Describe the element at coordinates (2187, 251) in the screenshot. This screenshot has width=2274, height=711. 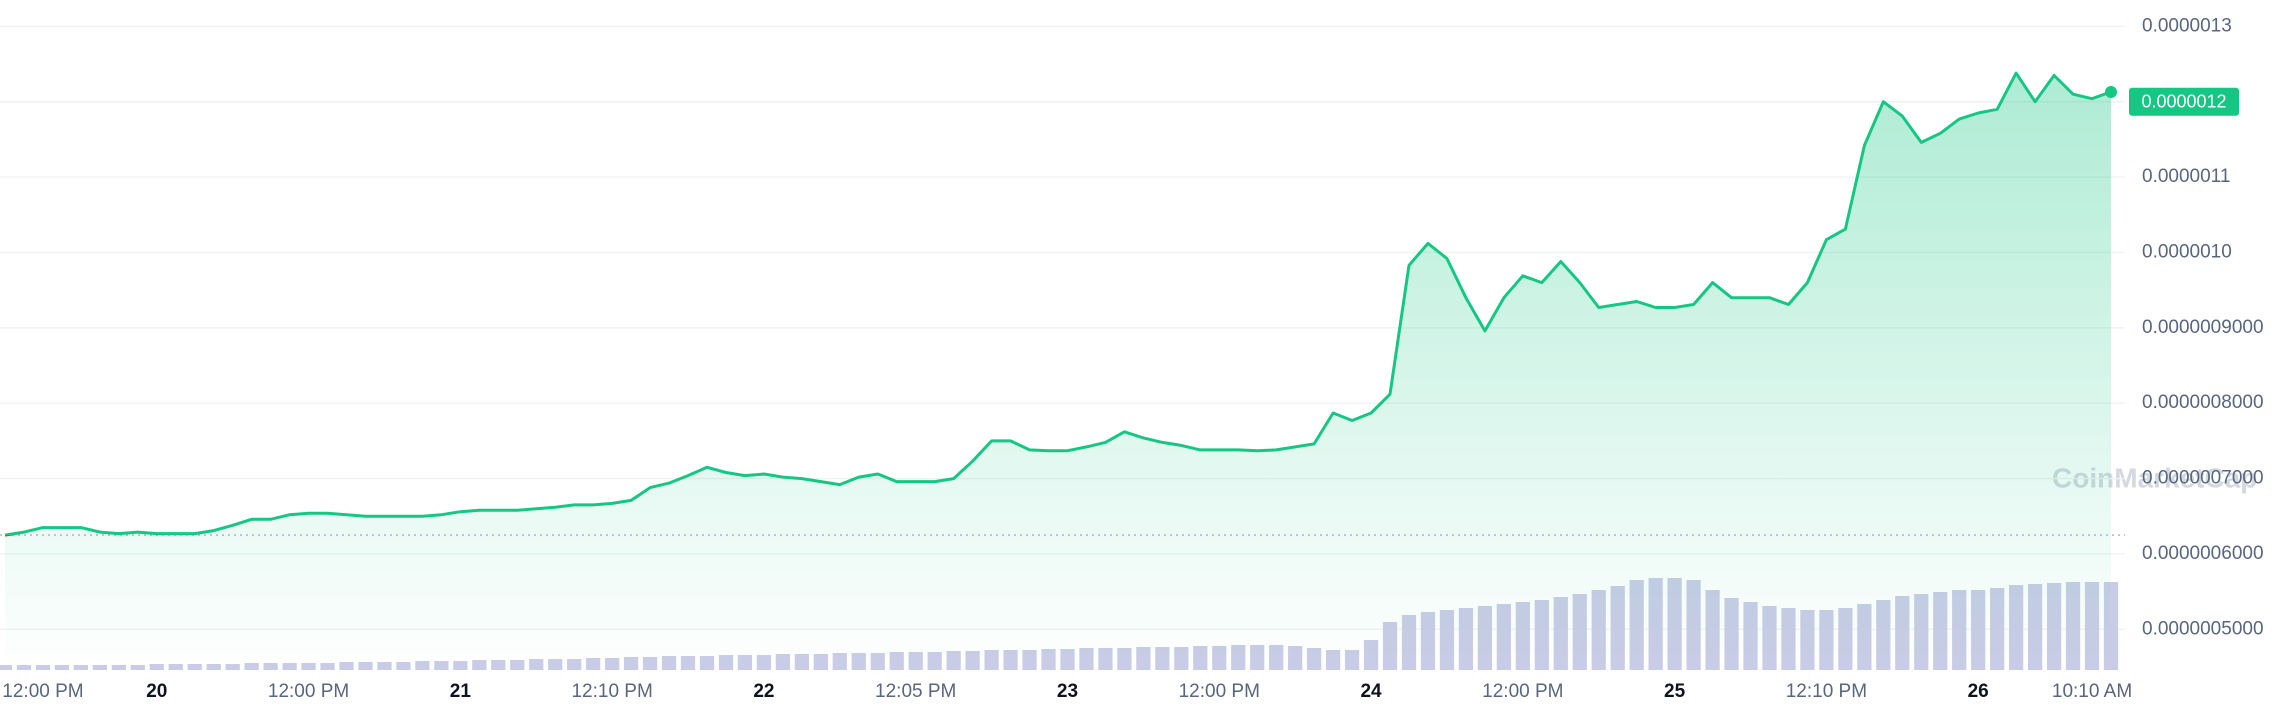
I see `y-tick-label: 0.0000010` at that location.